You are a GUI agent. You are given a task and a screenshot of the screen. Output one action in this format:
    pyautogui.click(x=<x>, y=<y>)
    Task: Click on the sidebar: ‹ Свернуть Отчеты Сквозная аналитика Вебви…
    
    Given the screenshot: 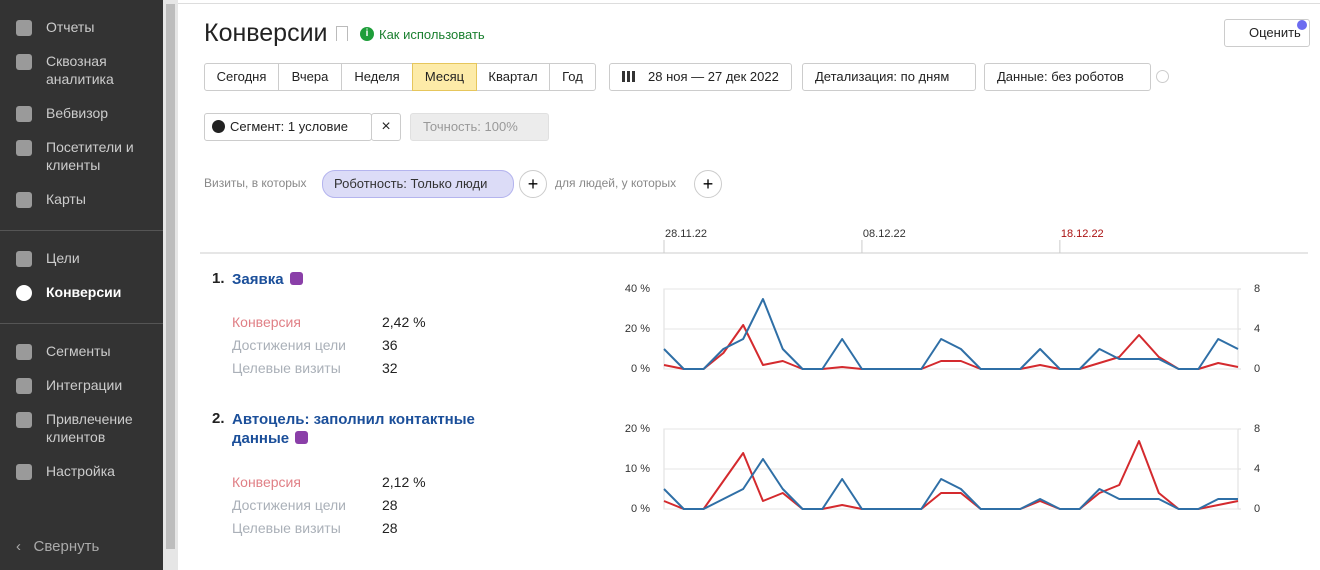 What is the action you would take?
    pyautogui.click(x=81, y=285)
    